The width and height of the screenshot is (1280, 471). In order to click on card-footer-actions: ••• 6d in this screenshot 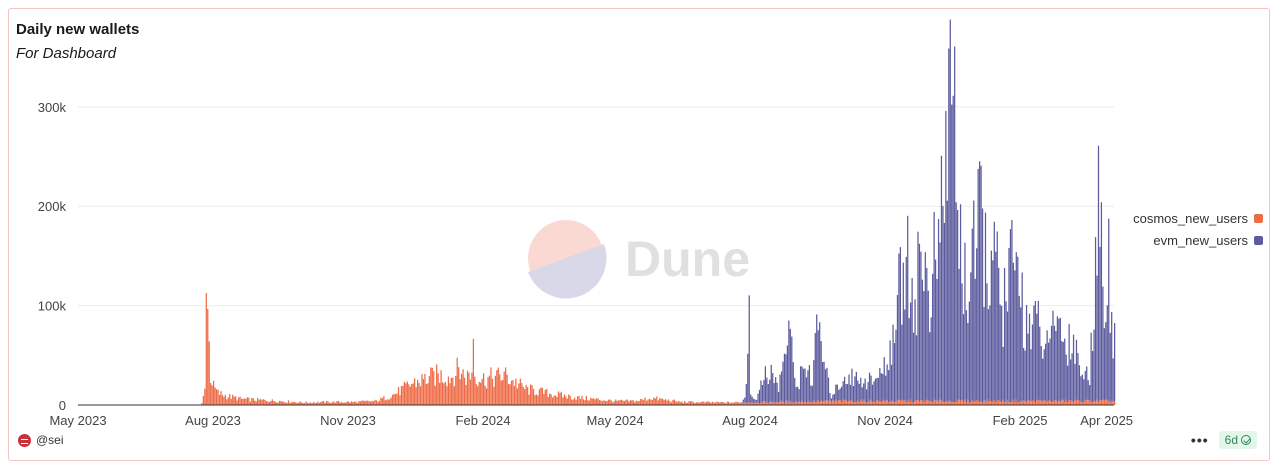, I will do `click(1224, 440)`.